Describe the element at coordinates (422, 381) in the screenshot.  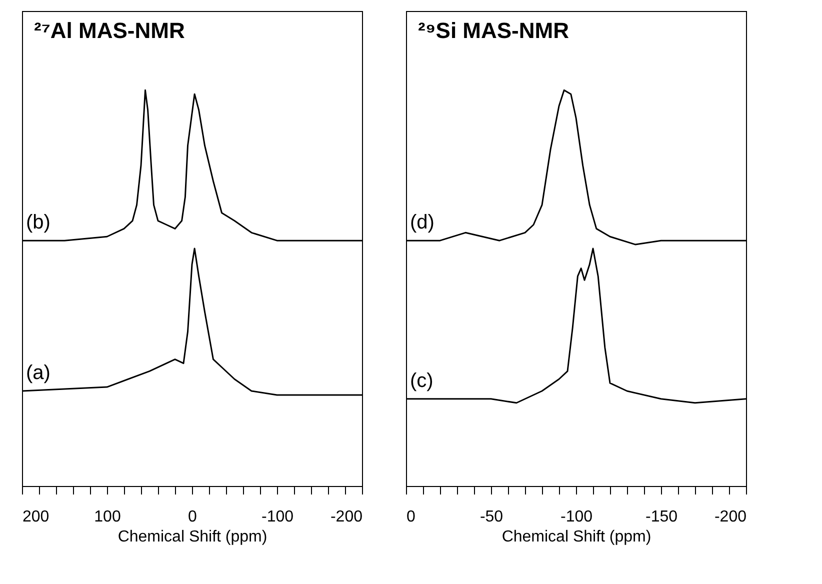
I see `series-label: (c)` at that location.